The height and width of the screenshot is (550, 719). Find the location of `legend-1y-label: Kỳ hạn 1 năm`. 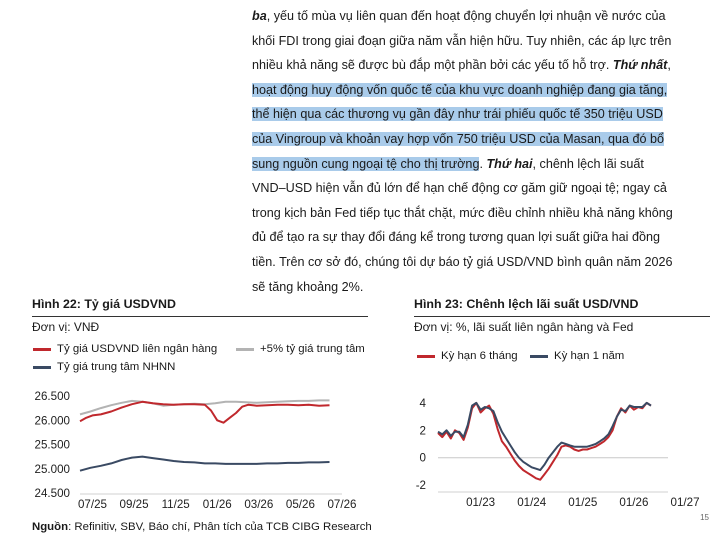

legend-1y-label: Kỳ hạn 1 năm is located at coordinates (589, 356).